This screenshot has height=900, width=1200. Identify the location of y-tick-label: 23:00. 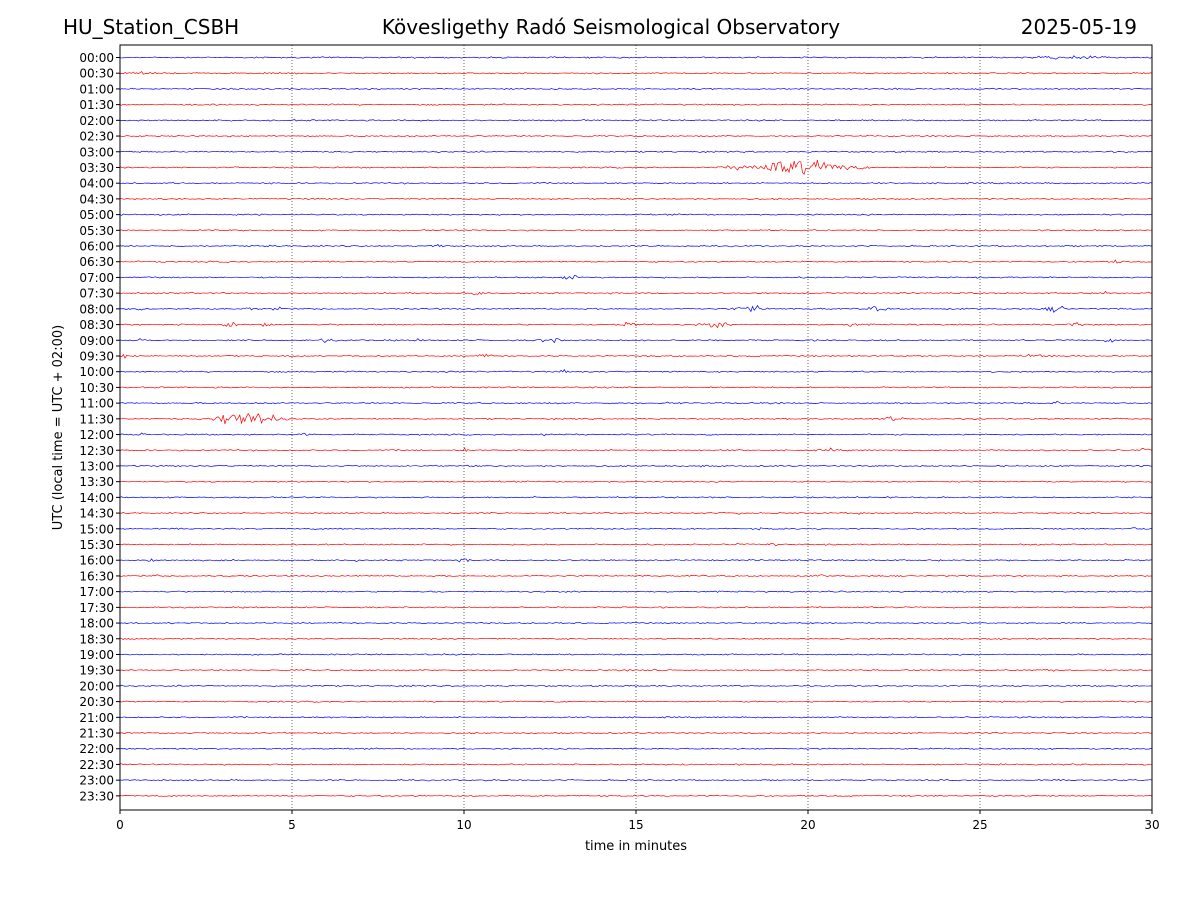
(96, 781).